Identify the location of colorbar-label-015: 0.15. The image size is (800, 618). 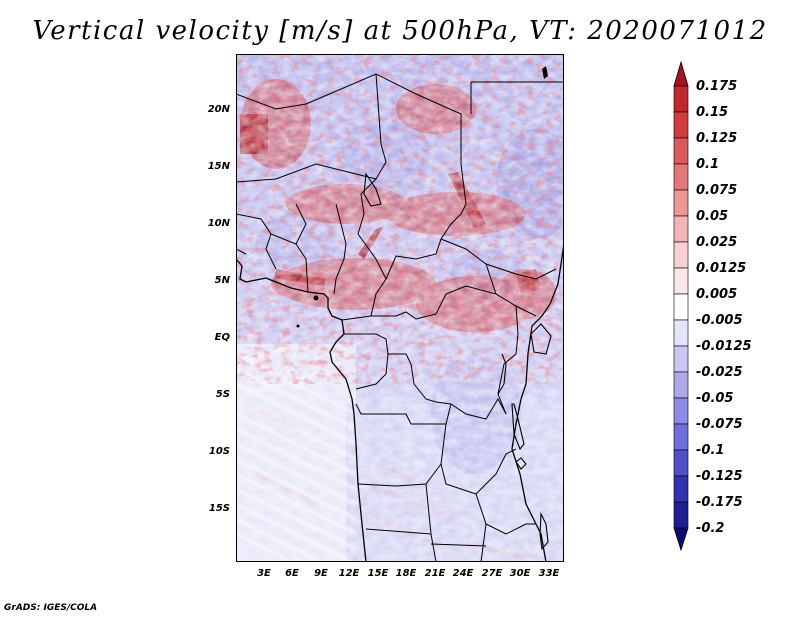
(712, 112).